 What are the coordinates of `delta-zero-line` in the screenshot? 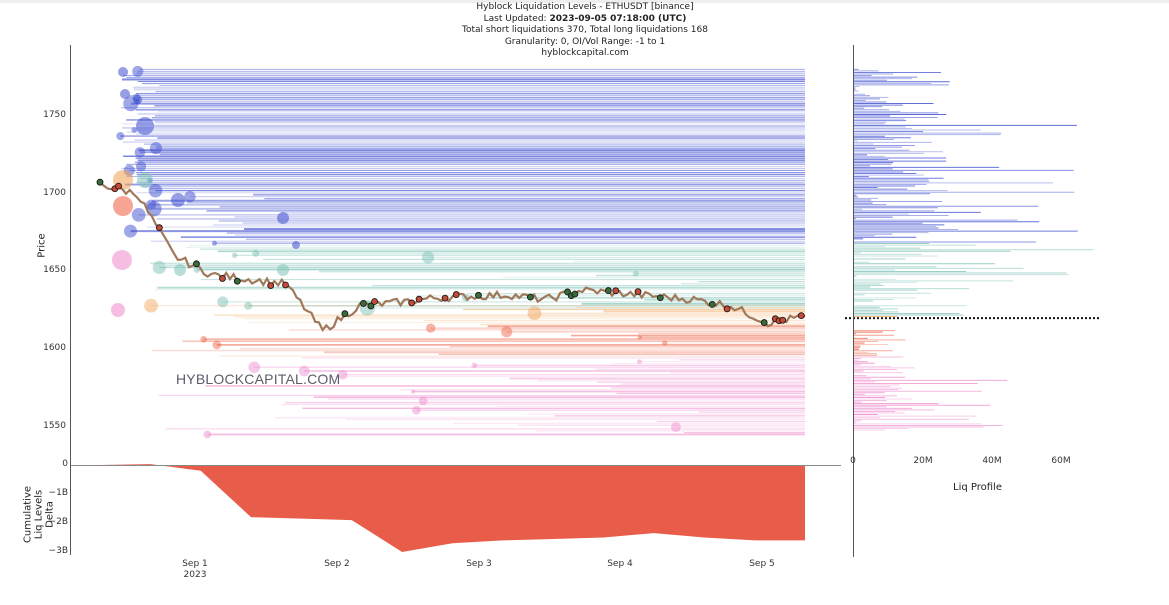 It's located at (456, 465).